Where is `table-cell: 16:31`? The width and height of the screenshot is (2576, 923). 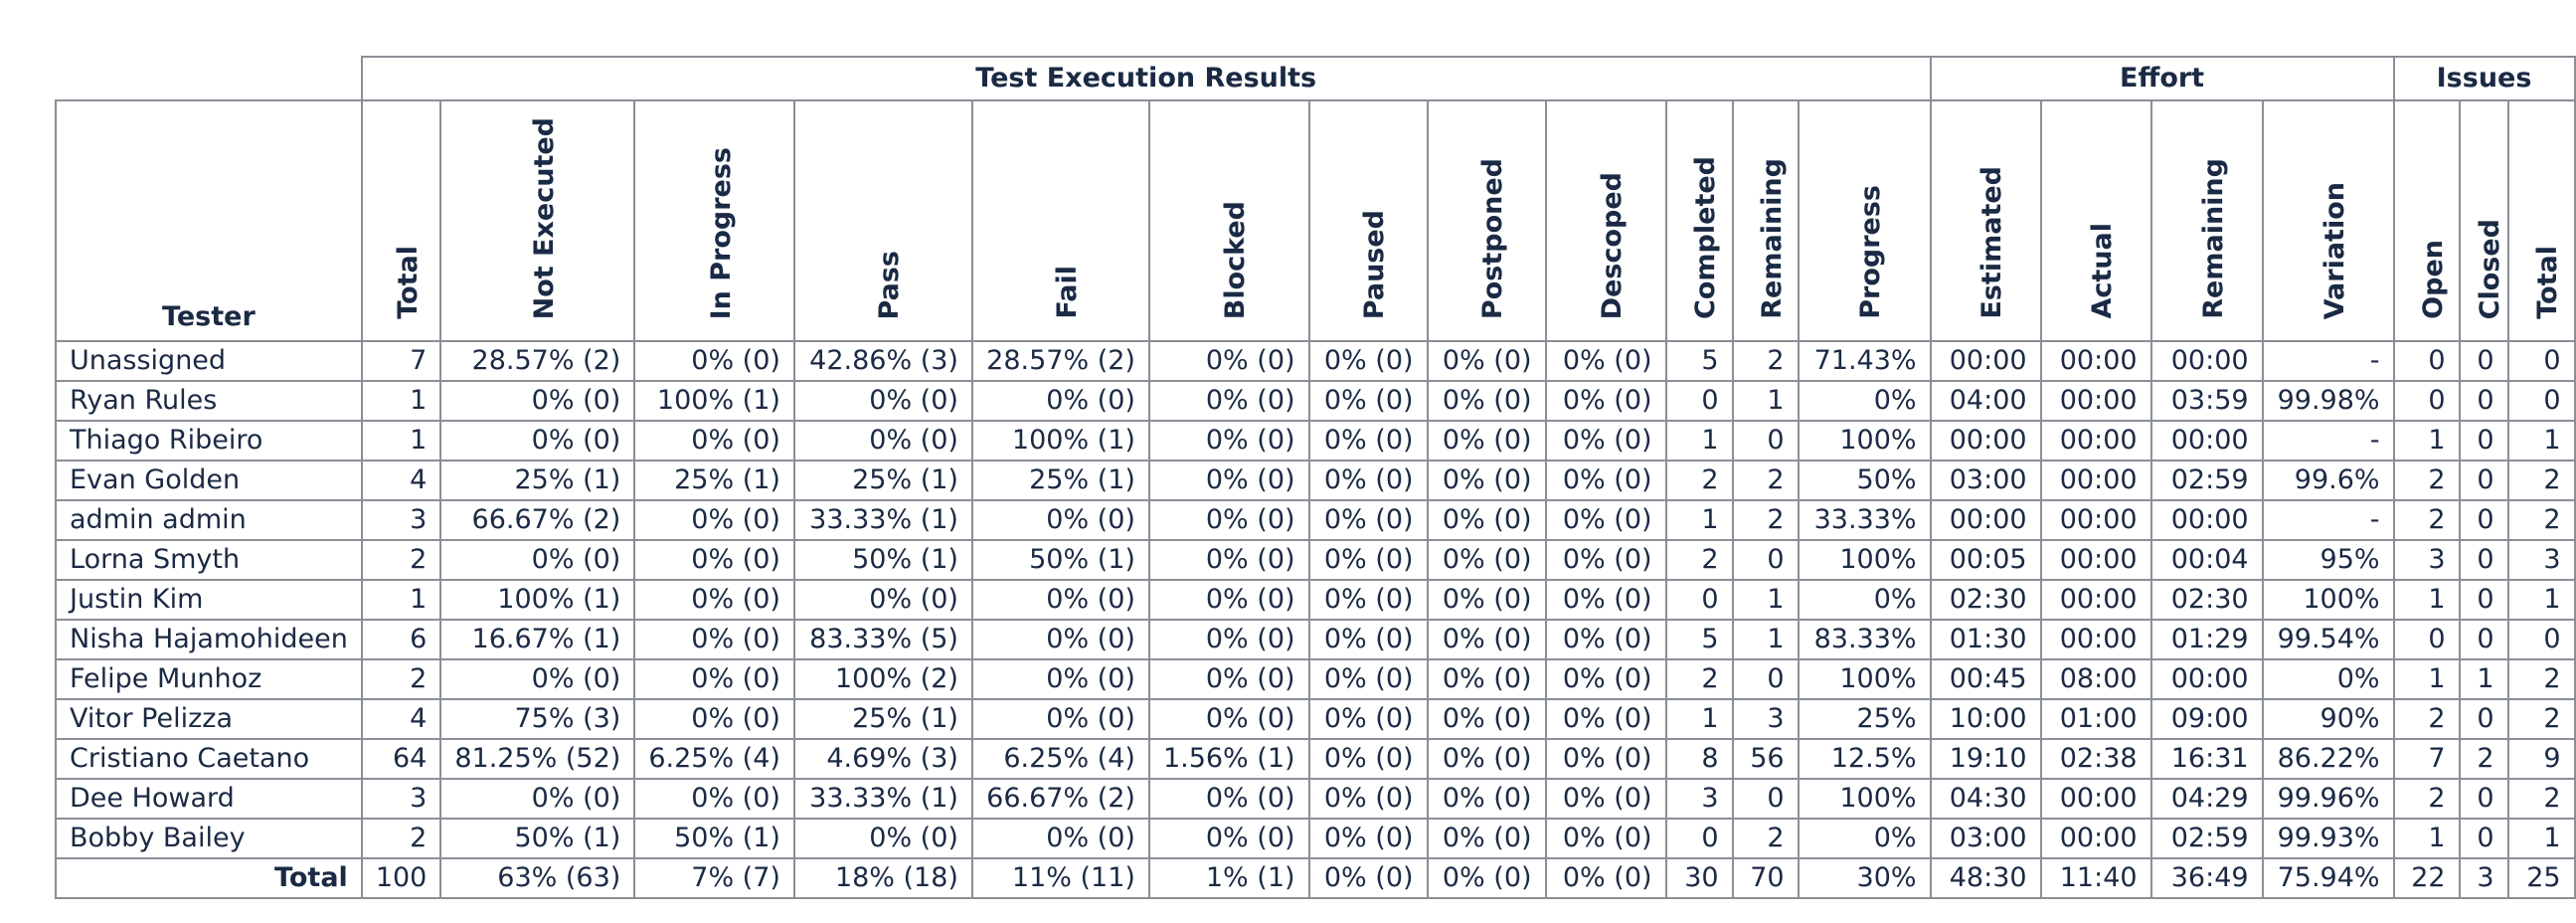 table-cell: 16:31 is located at coordinates (2206, 759).